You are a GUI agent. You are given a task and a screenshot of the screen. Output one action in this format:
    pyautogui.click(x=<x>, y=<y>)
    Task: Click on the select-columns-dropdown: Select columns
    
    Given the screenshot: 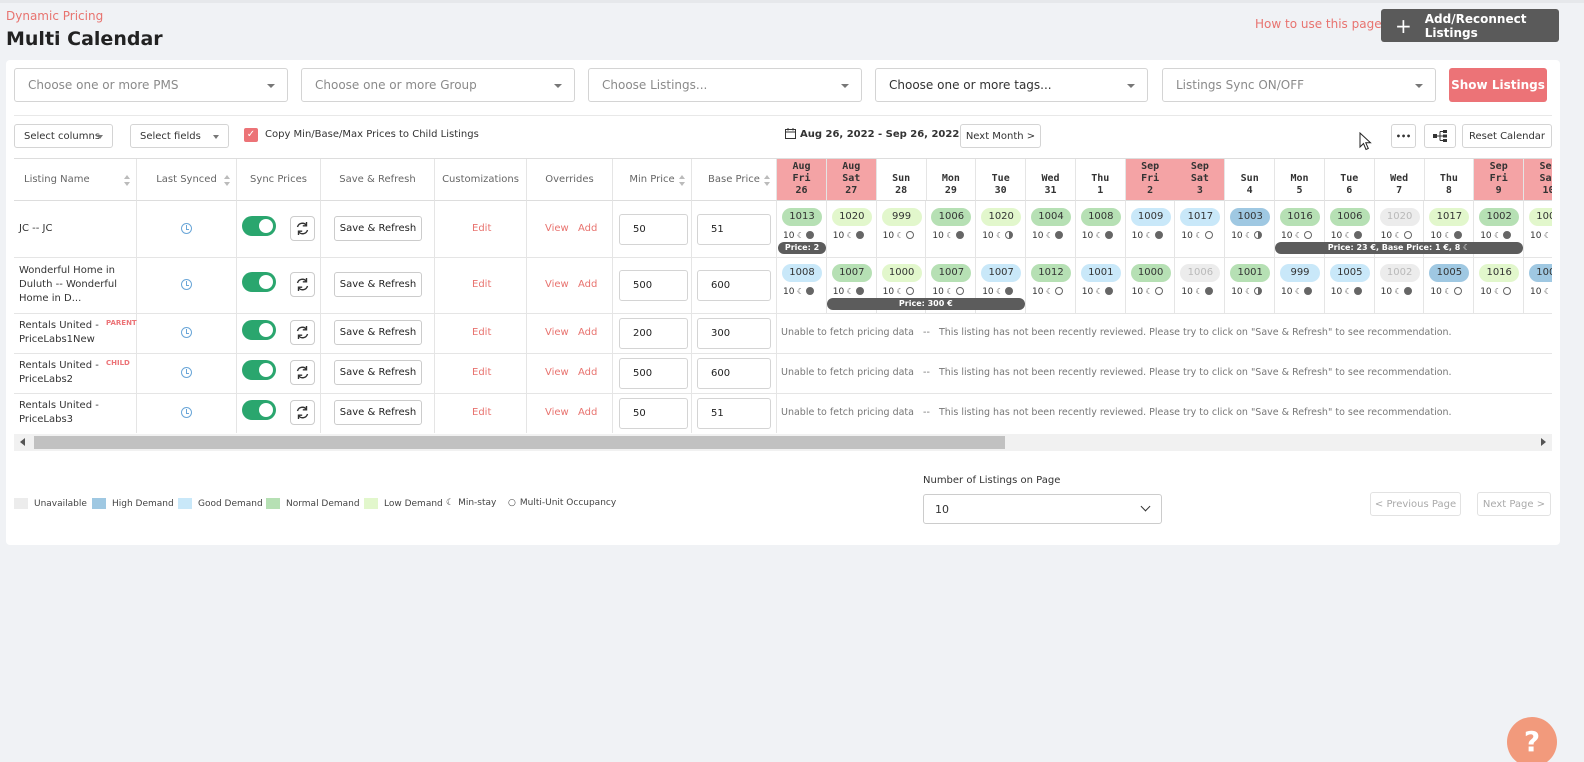 What is the action you would take?
    pyautogui.click(x=63, y=136)
    